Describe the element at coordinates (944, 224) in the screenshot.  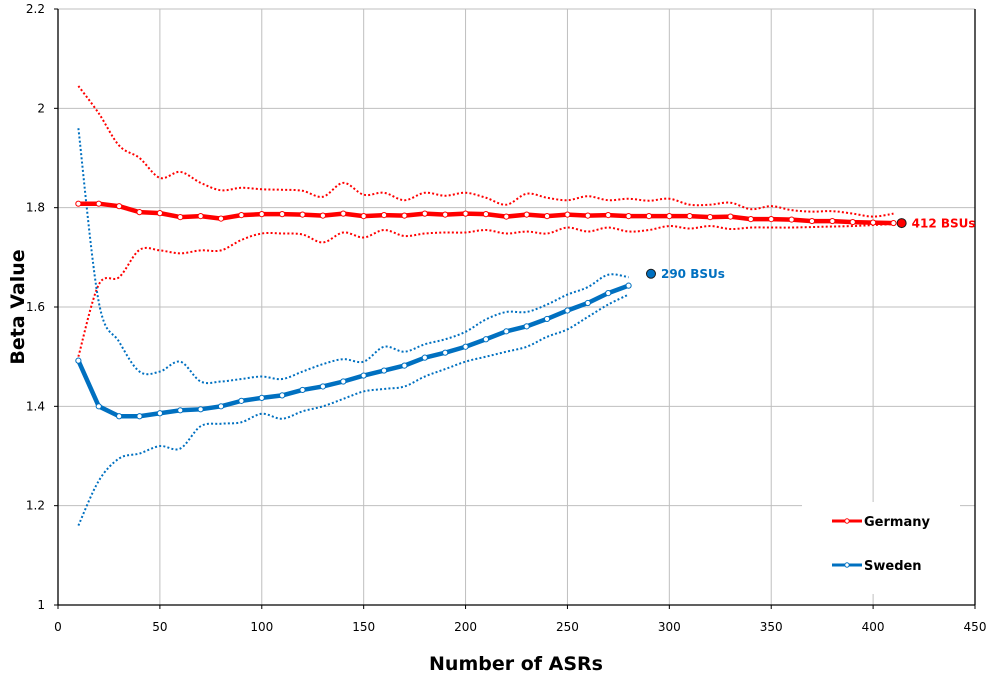
I see `annotation-label: 412 BSUs` at that location.